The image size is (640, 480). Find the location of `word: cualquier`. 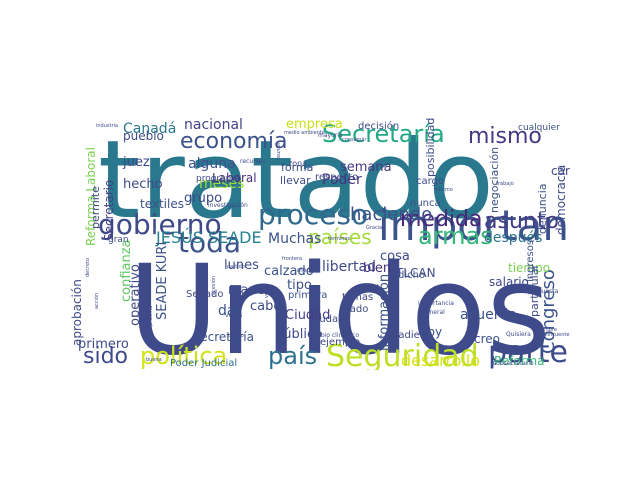

word: cualquier is located at coordinates (539, 128).